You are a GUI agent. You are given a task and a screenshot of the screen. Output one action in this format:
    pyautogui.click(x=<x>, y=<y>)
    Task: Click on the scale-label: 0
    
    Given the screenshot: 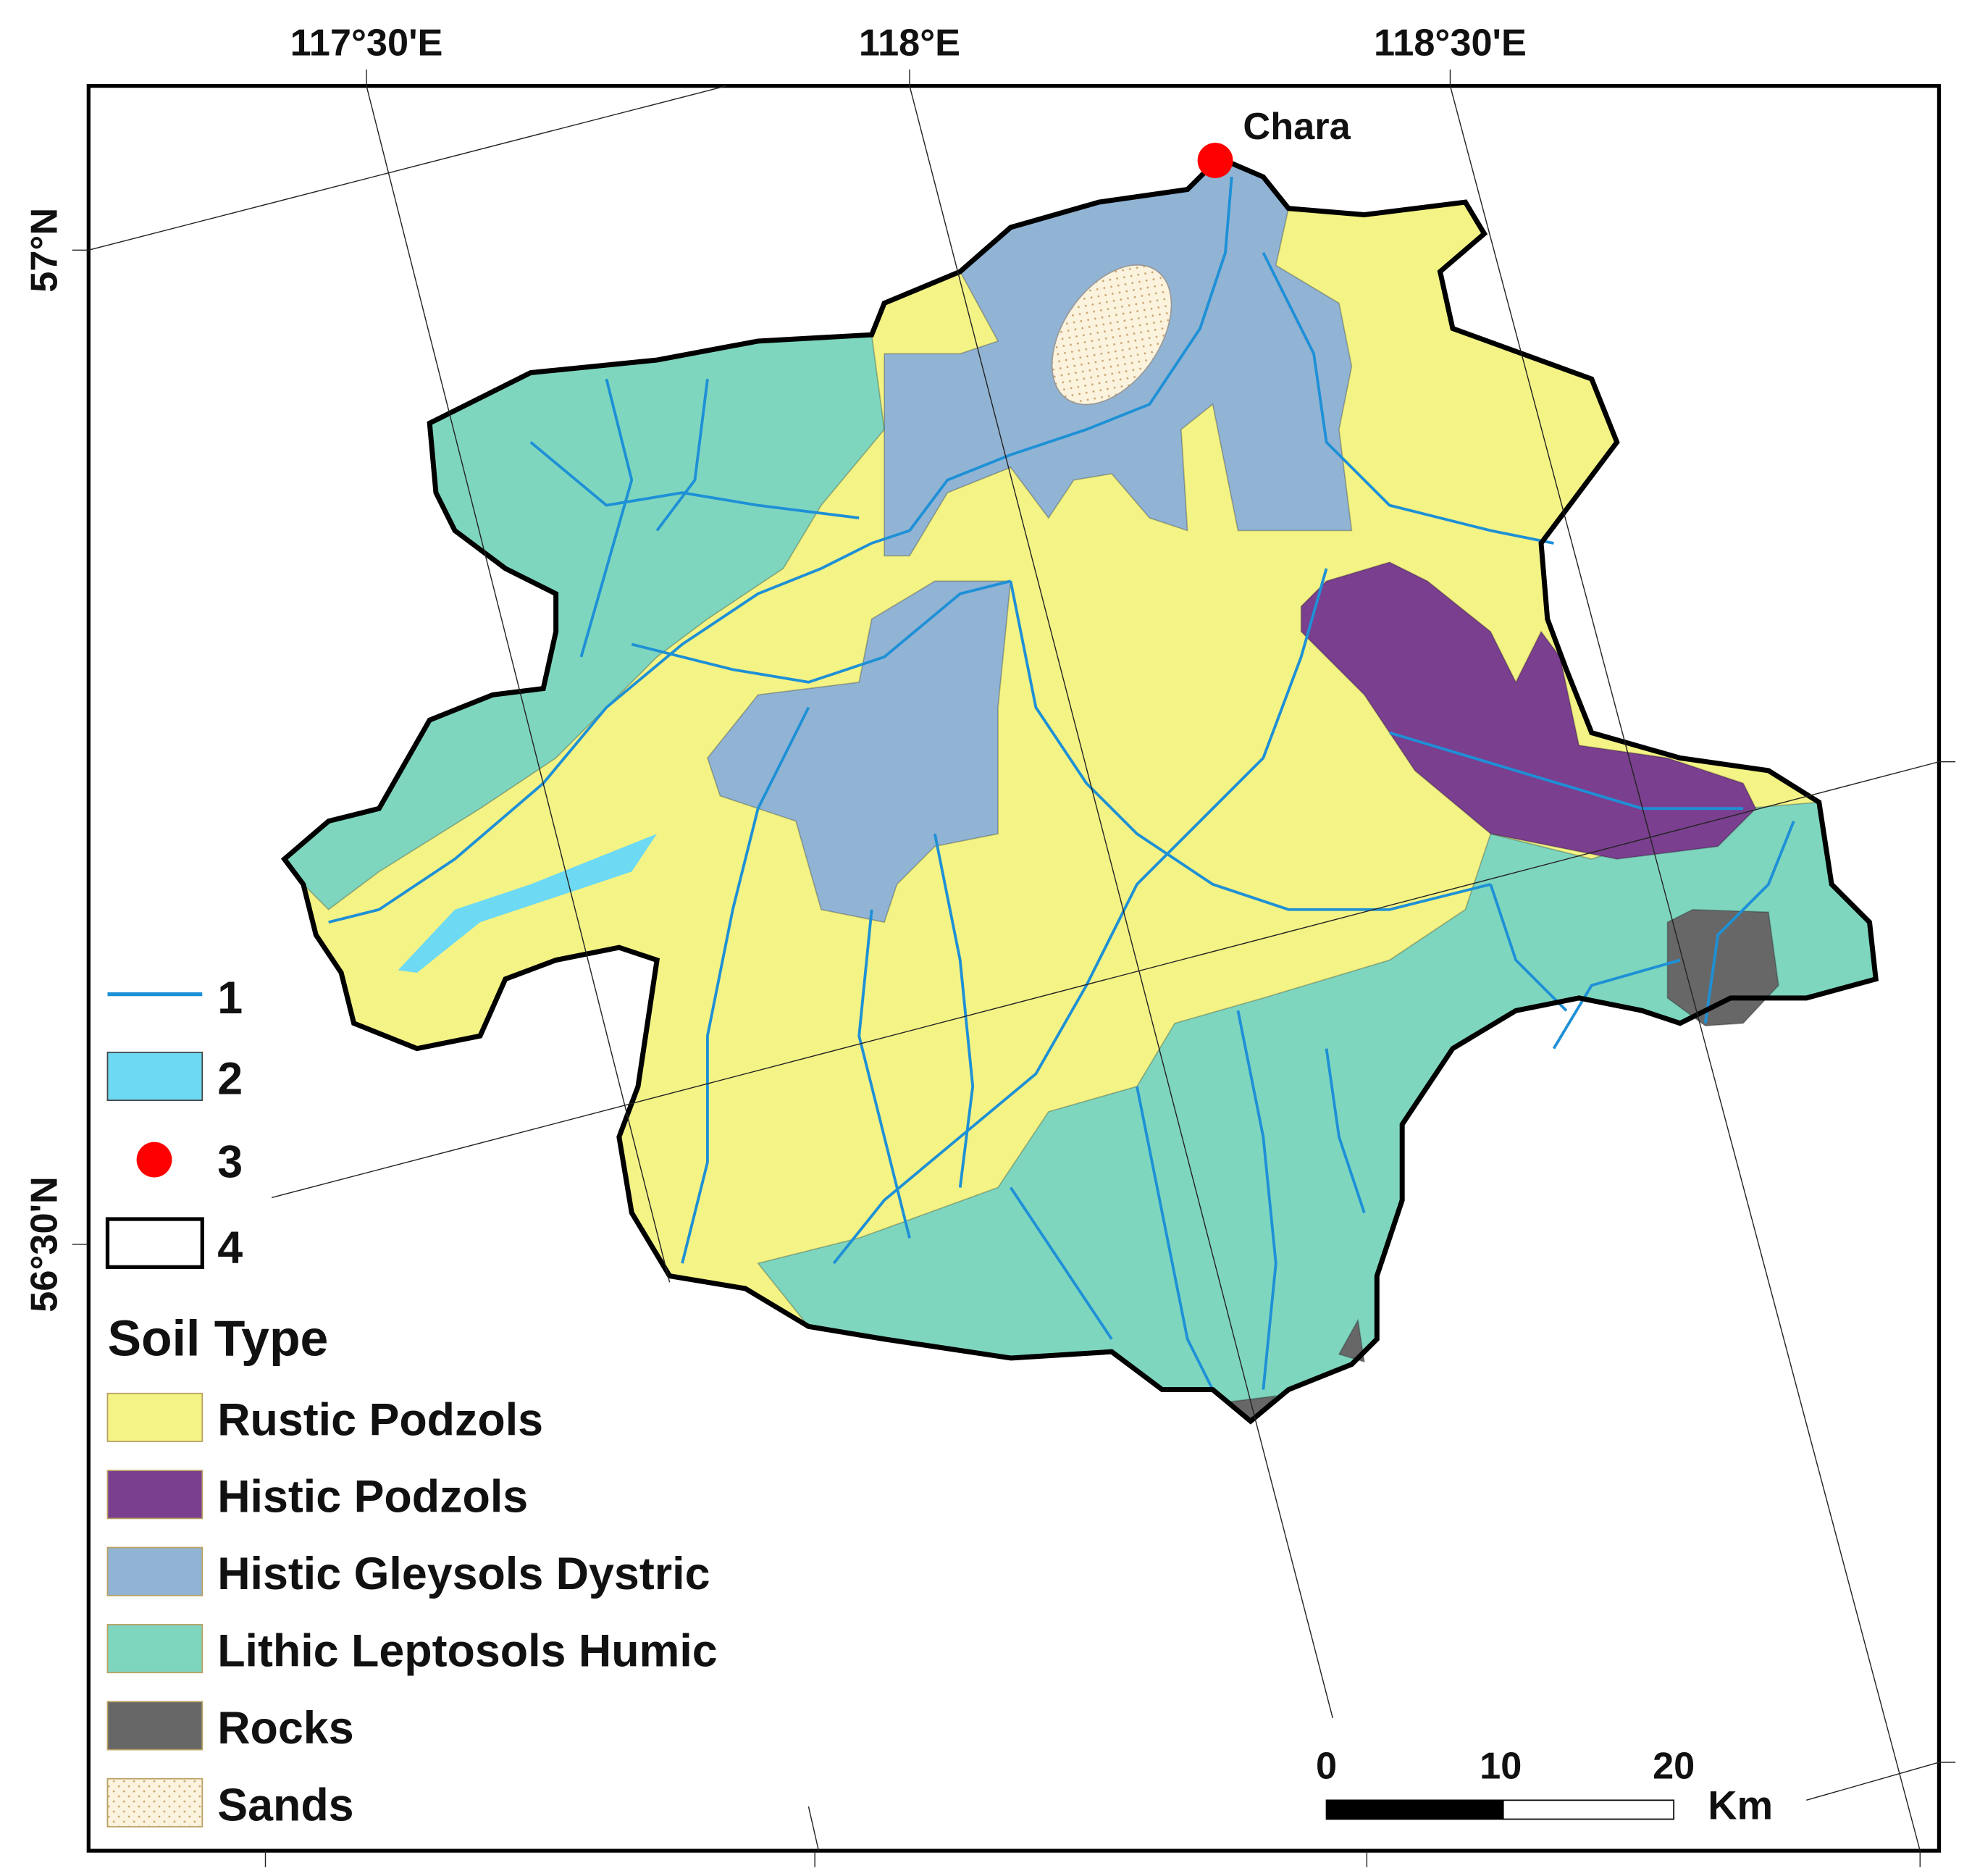 What is the action you would take?
    pyautogui.click(x=1326, y=1767)
    